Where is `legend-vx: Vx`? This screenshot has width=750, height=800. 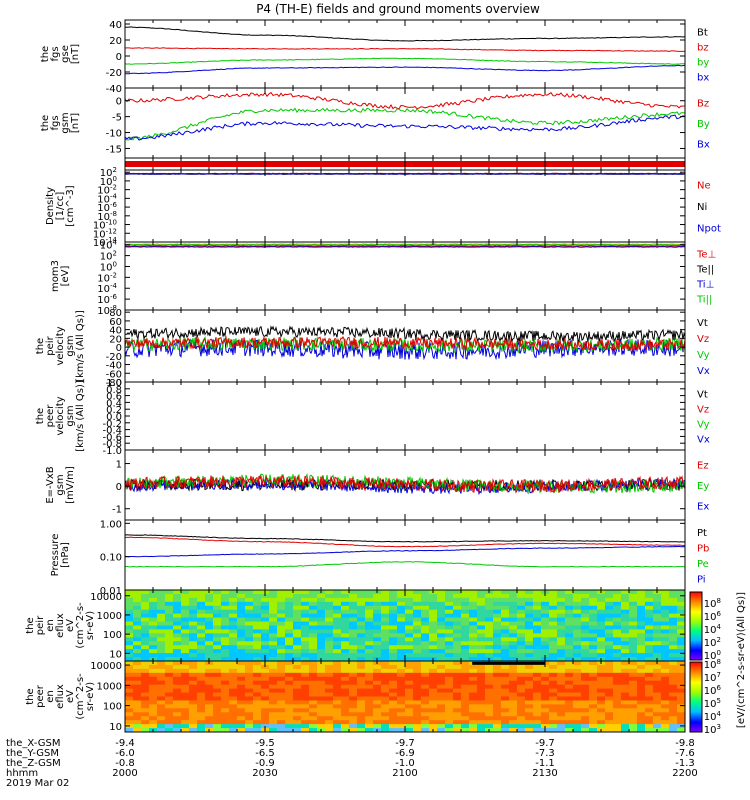 legend-vx: Vx is located at coordinates (703, 440).